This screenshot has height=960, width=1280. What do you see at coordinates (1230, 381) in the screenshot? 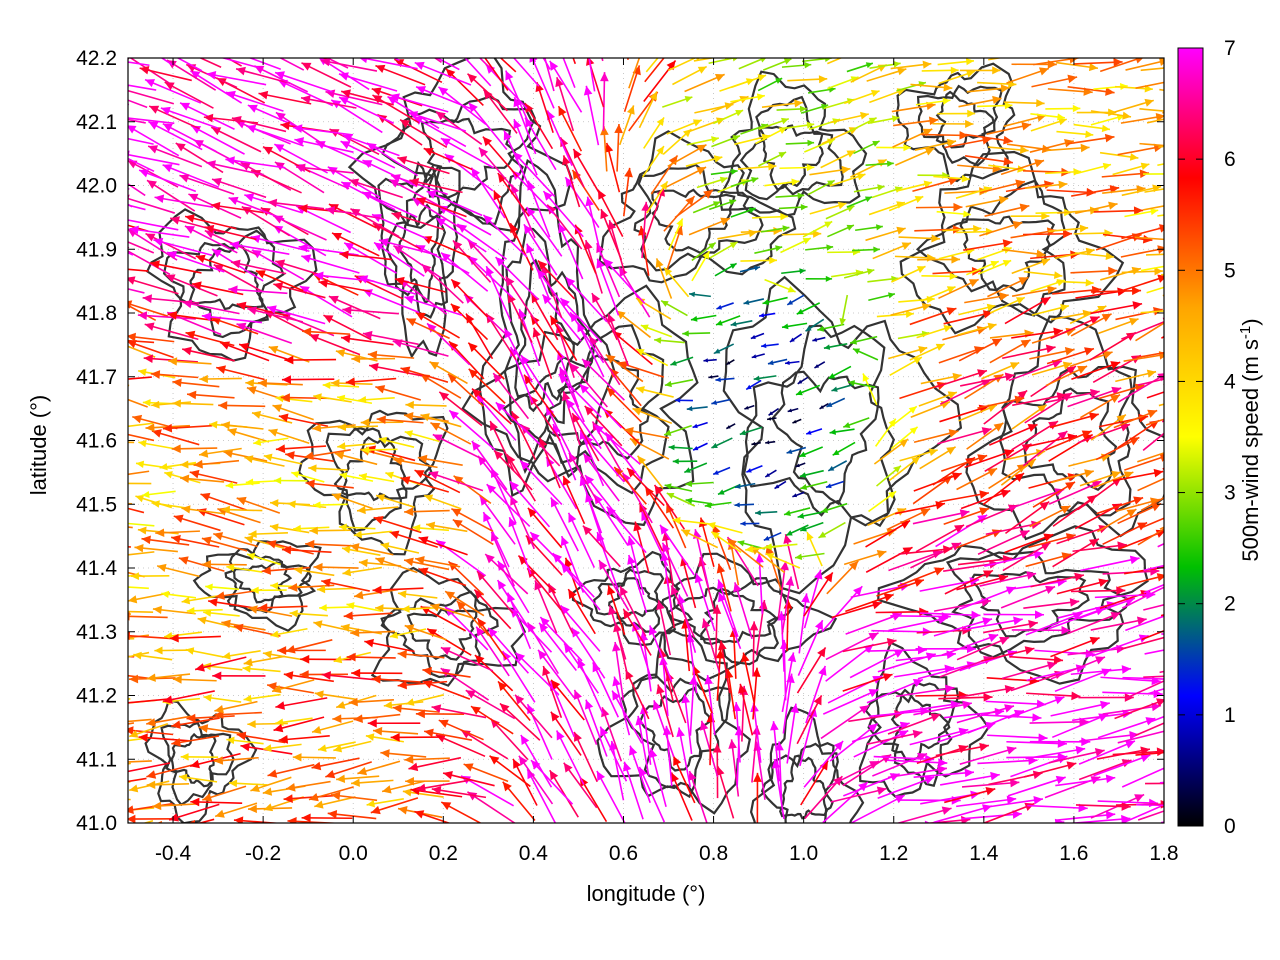
I see `colorbar-tick-label: 4` at bounding box center [1230, 381].